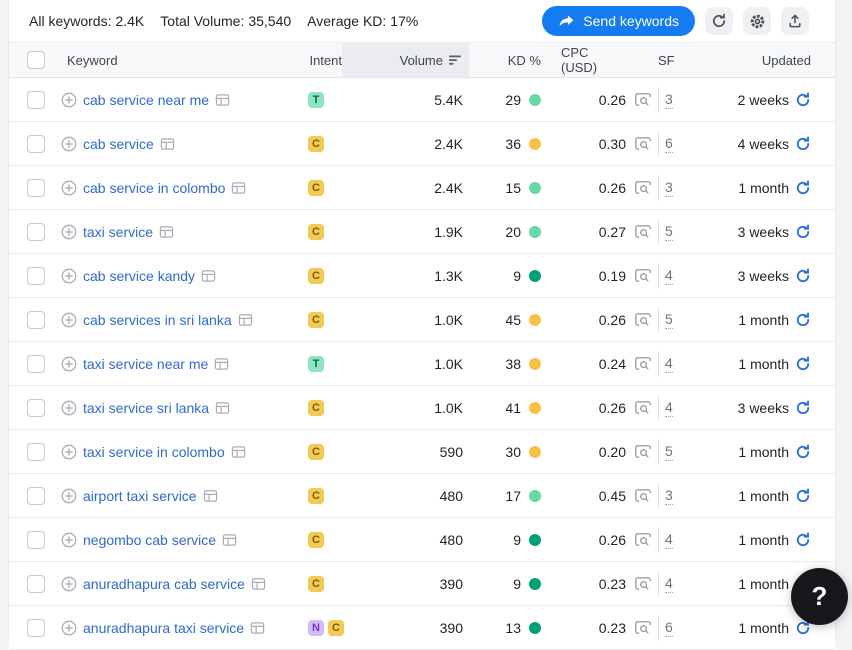  I want to click on keyword-link: taxi service, so click(118, 232).